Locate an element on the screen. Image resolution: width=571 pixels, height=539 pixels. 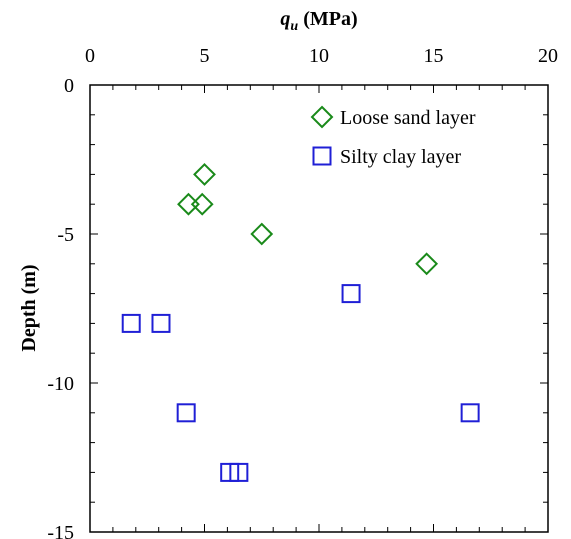
x-tick-label: 0 is located at coordinates (90, 56).